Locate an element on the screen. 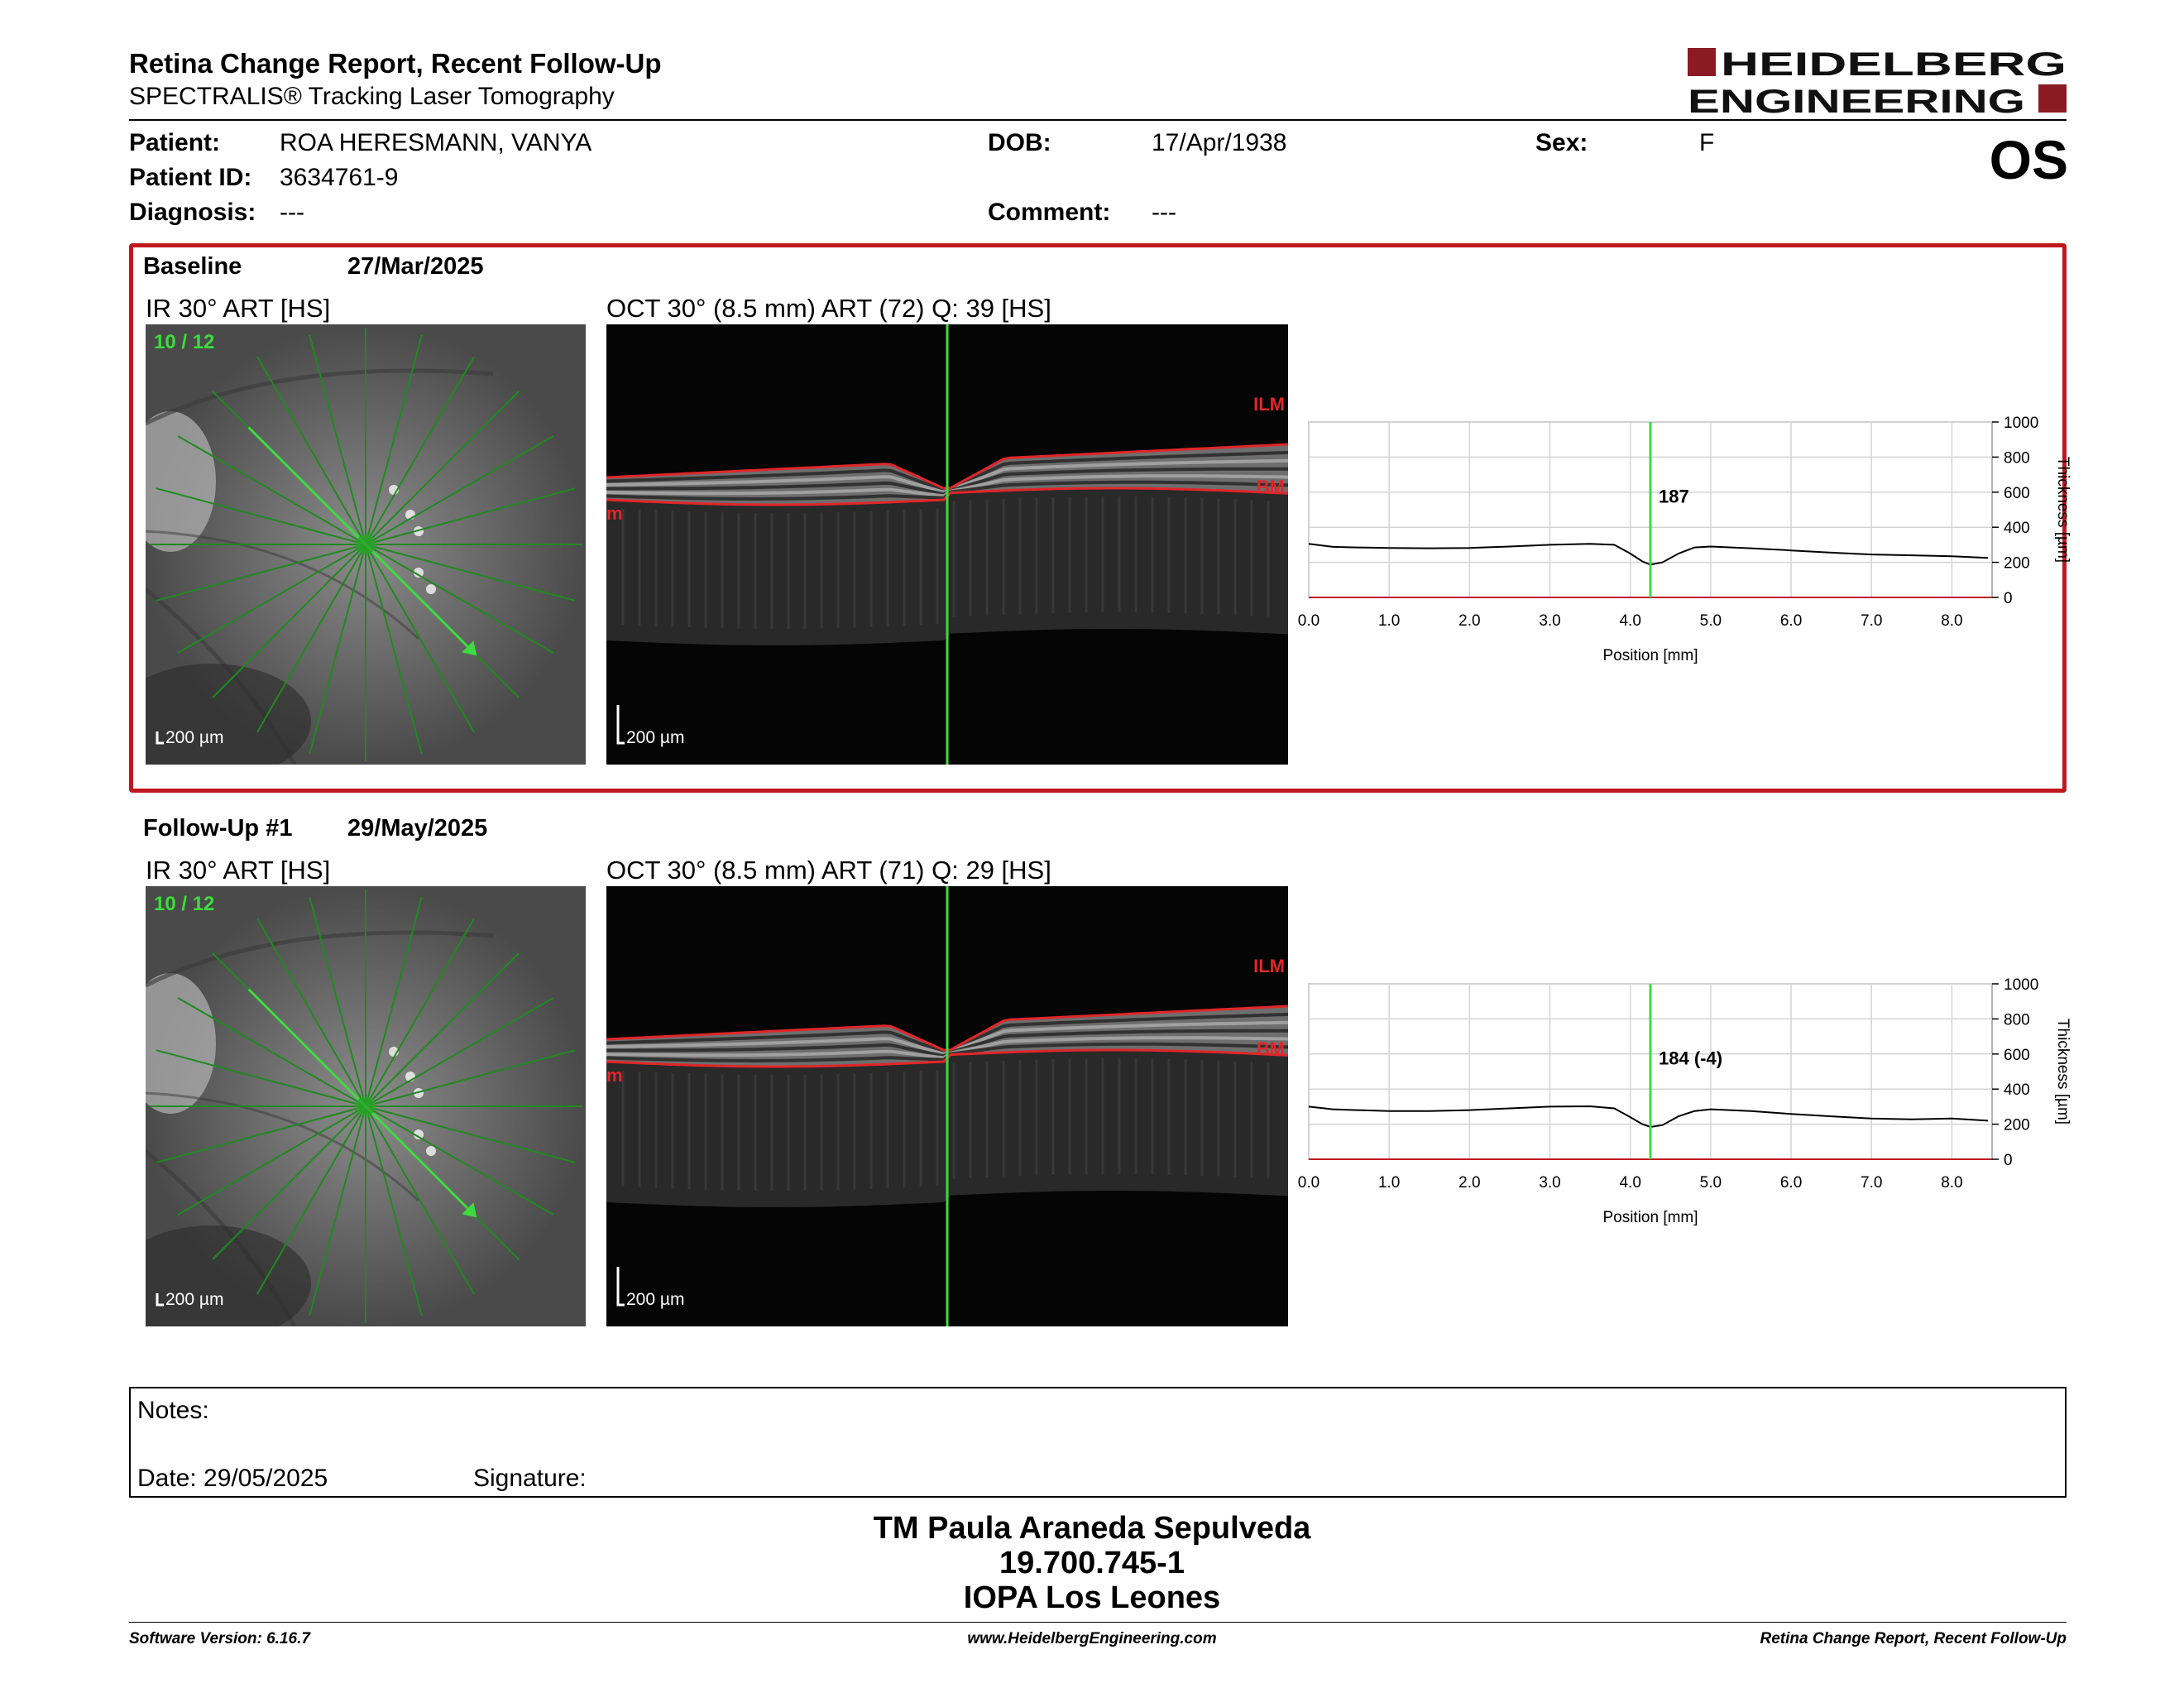 This screenshot has width=2184, height=1688. patient-label: Patient: is located at coordinates (175, 142).